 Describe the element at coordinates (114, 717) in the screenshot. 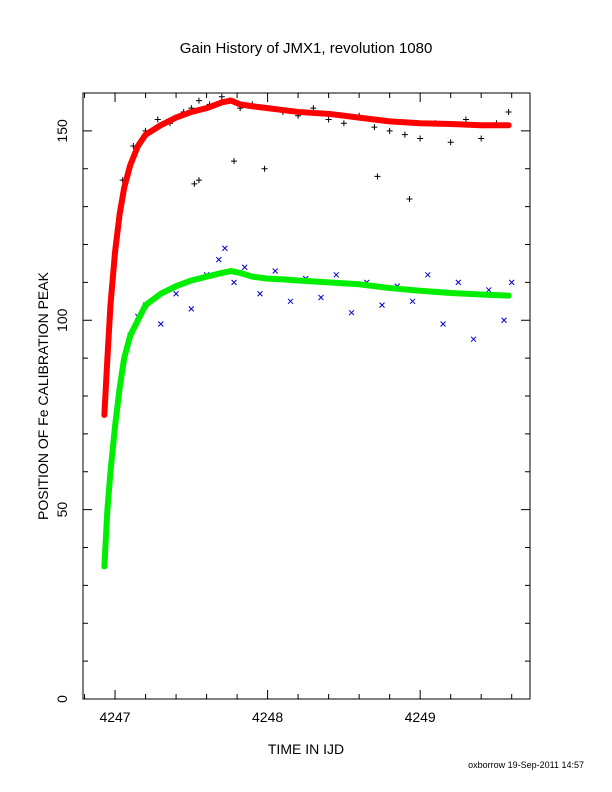

I see `x-tick-label: 4247` at that location.